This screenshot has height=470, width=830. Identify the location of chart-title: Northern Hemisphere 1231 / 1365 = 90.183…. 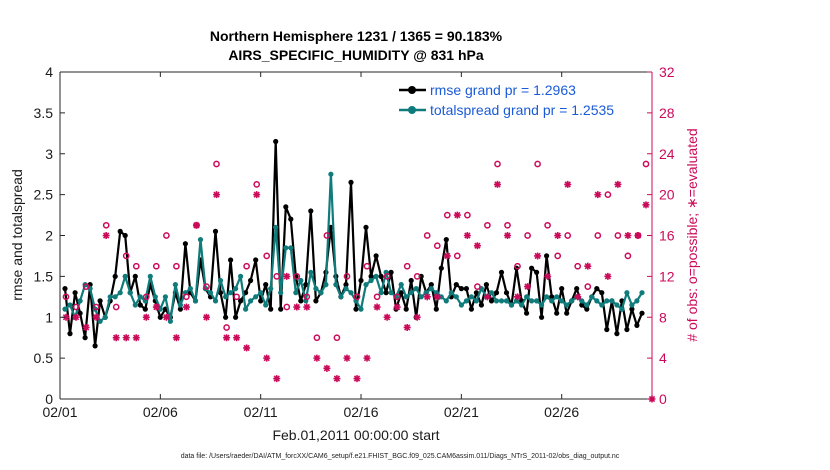
(356, 36).